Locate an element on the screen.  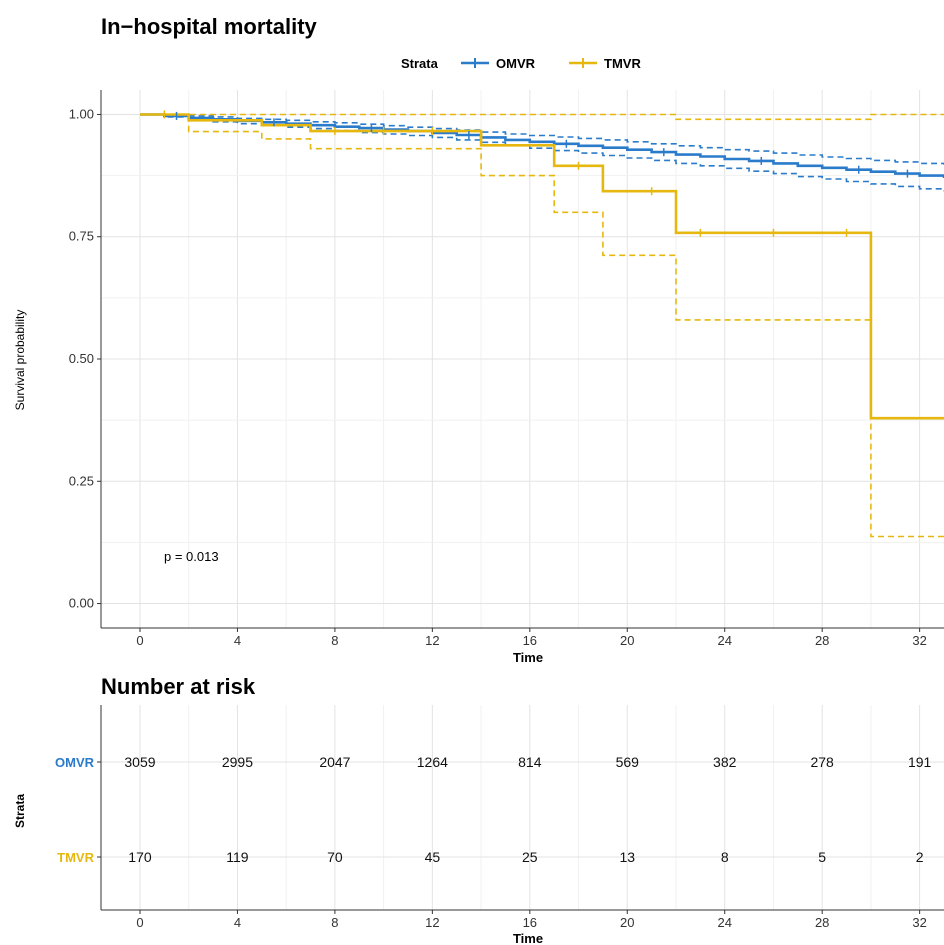
risk-cell-tmvr: 8 is located at coordinates (725, 857).